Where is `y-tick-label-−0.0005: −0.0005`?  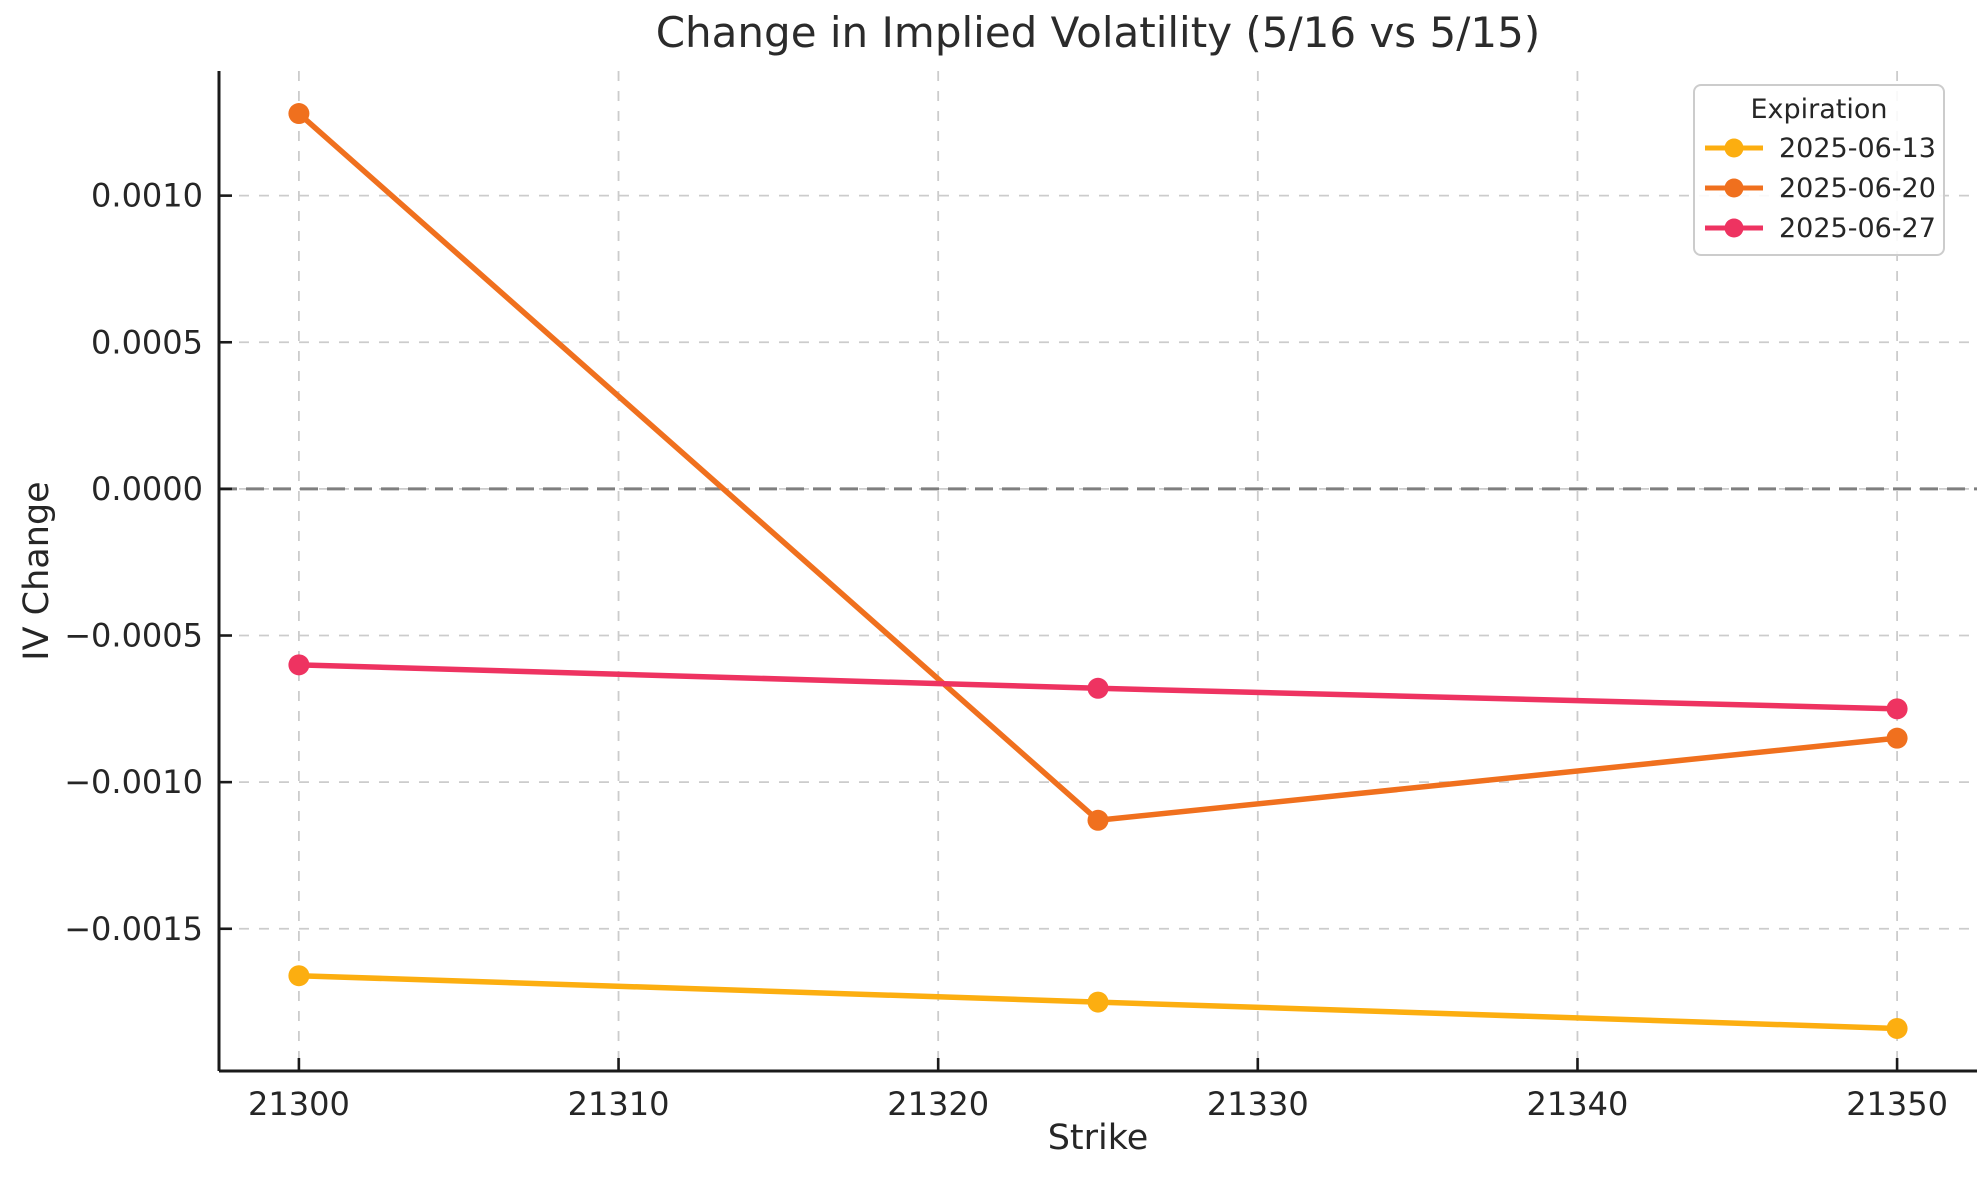
y-tick-label-−0.0005: −0.0005 is located at coordinates (133, 636).